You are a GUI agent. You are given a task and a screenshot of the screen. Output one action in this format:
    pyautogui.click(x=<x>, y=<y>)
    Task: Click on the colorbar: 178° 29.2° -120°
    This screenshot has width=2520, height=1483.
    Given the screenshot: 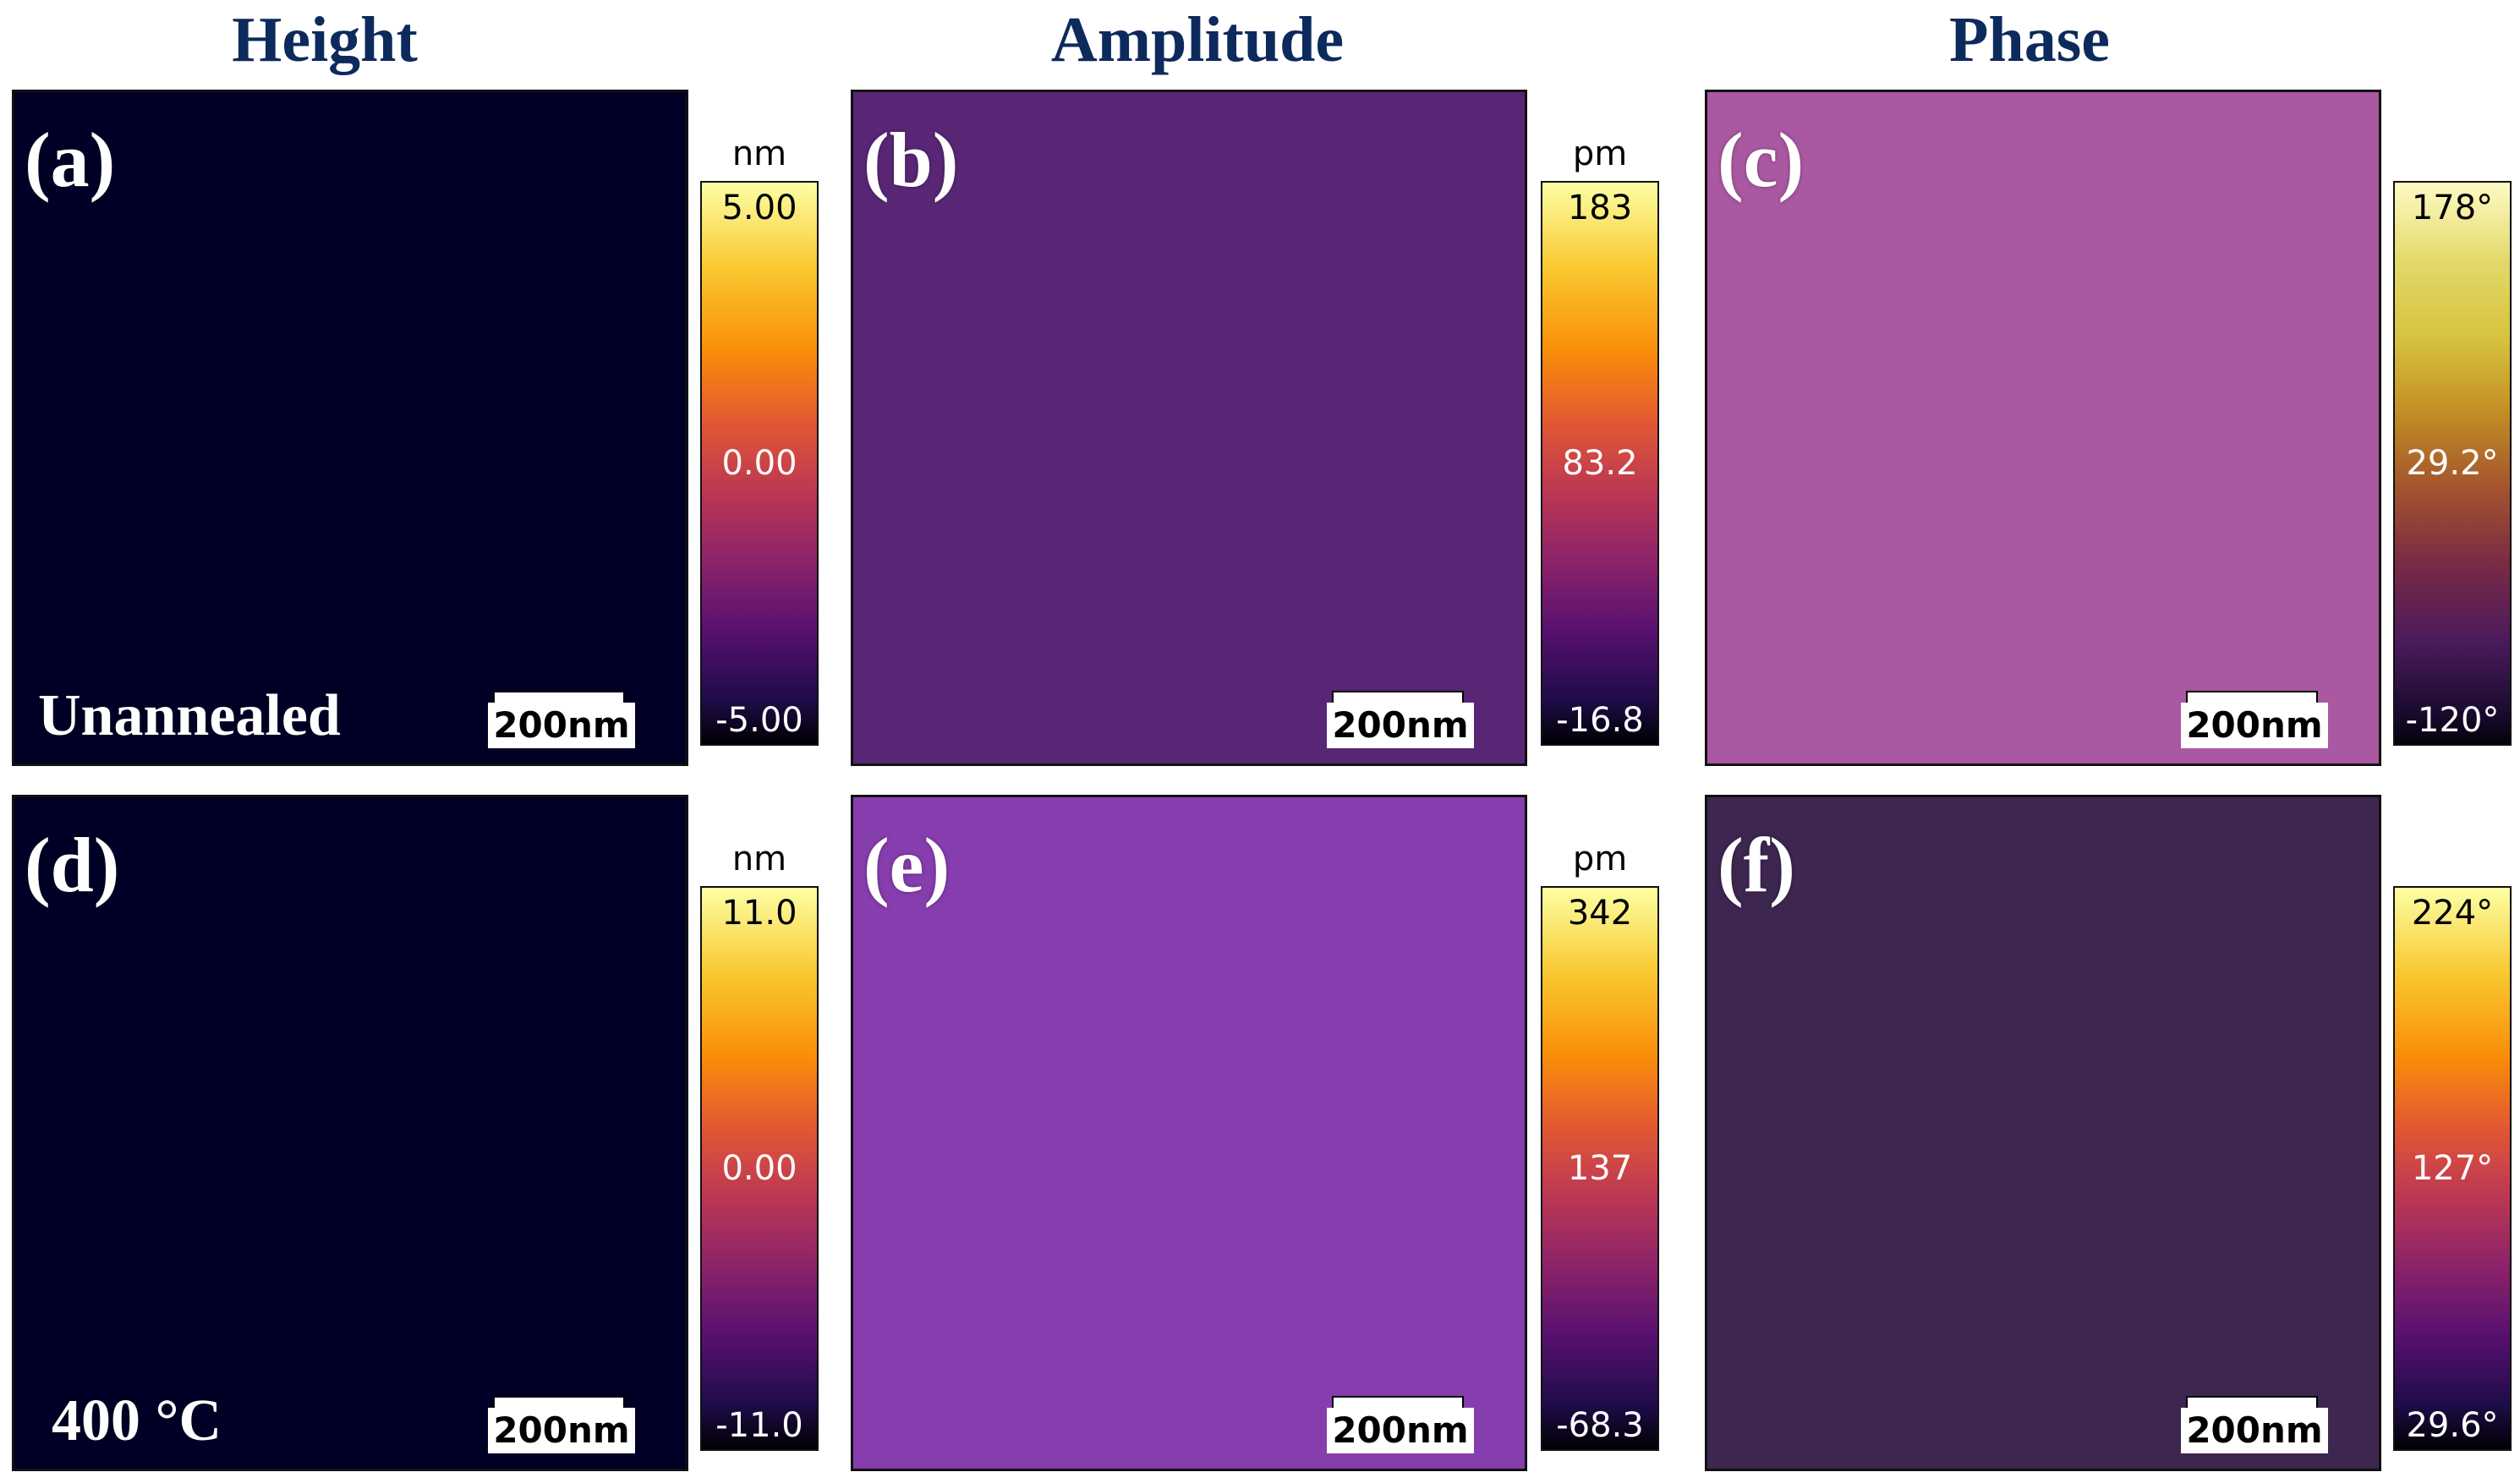 What is the action you would take?
    pyautogui.click(x=2452, y=463)
    